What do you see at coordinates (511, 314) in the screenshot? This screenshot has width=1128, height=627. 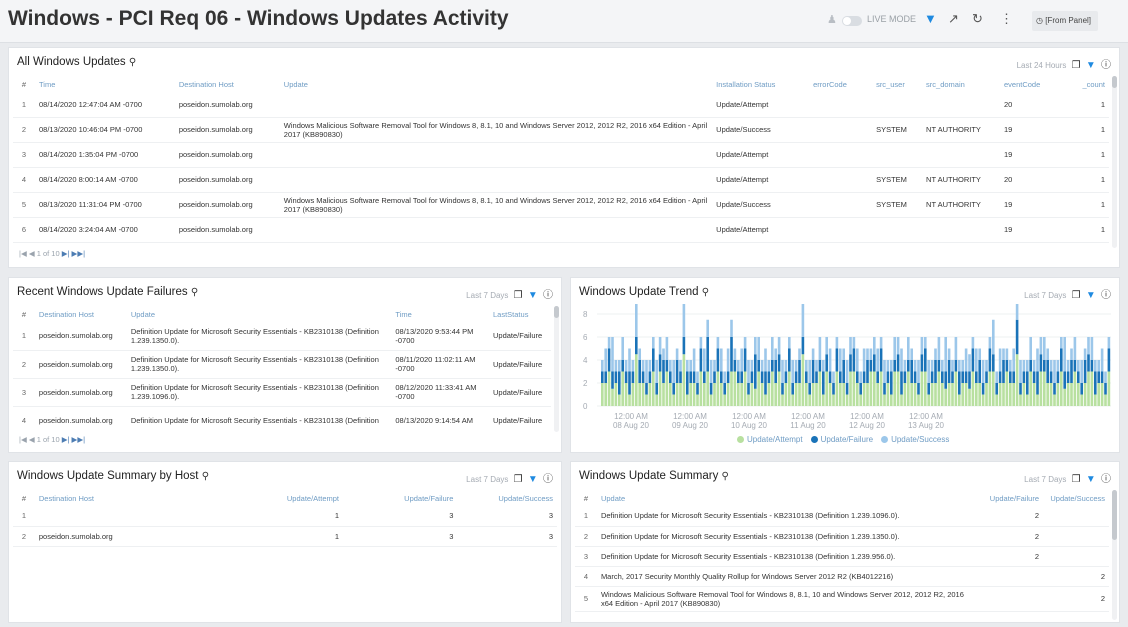 I see `column-header: LastStatus` at bounding box center [511, 314].